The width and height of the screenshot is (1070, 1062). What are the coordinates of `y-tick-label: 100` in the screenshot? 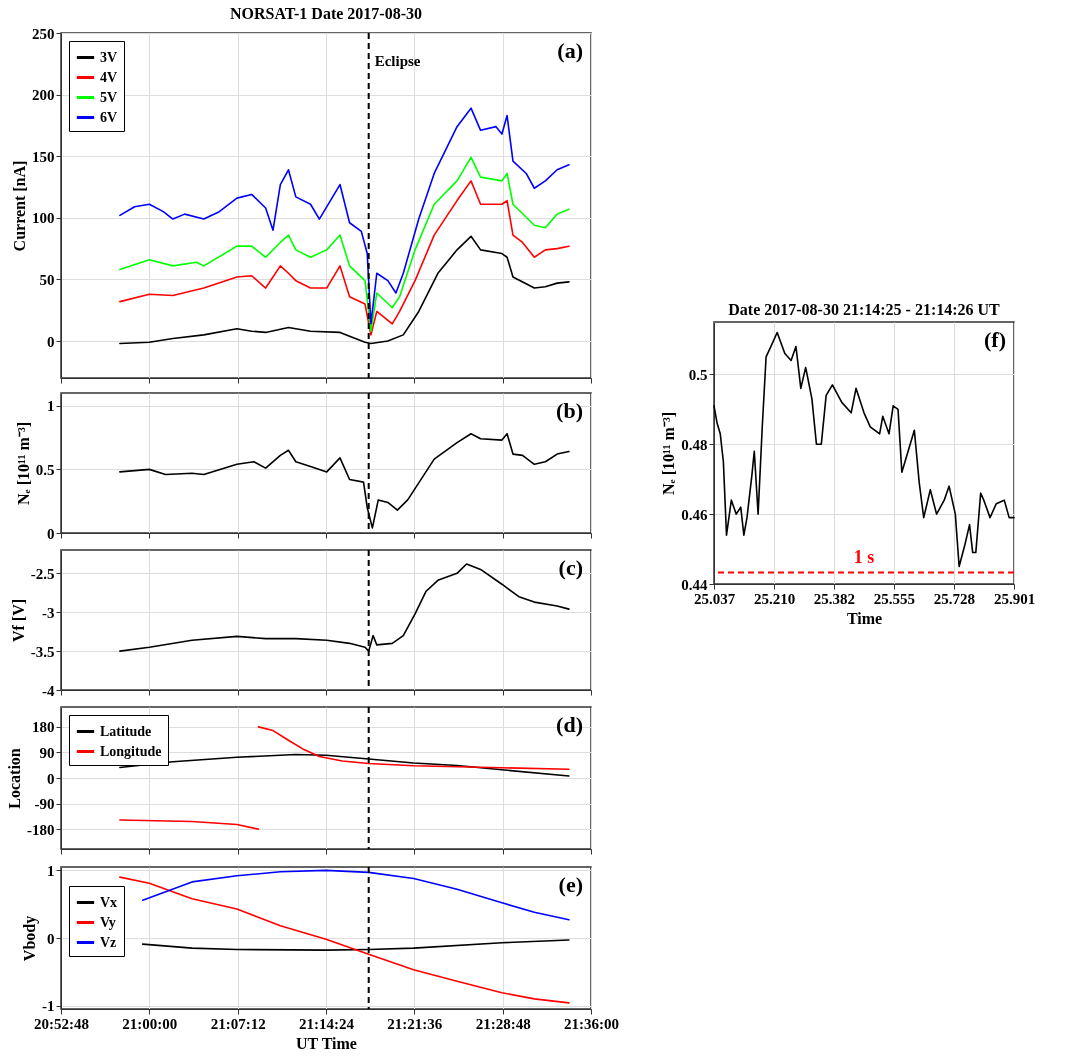 It's located at (43, 218).